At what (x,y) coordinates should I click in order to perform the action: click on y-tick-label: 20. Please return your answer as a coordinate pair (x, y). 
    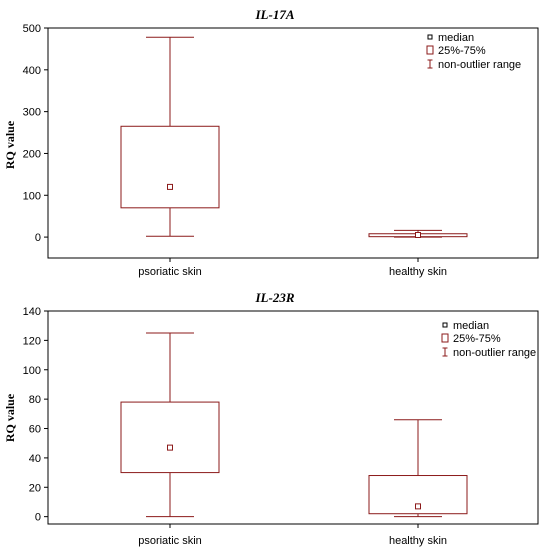
    Looking at the image, I should click on (35, 488).